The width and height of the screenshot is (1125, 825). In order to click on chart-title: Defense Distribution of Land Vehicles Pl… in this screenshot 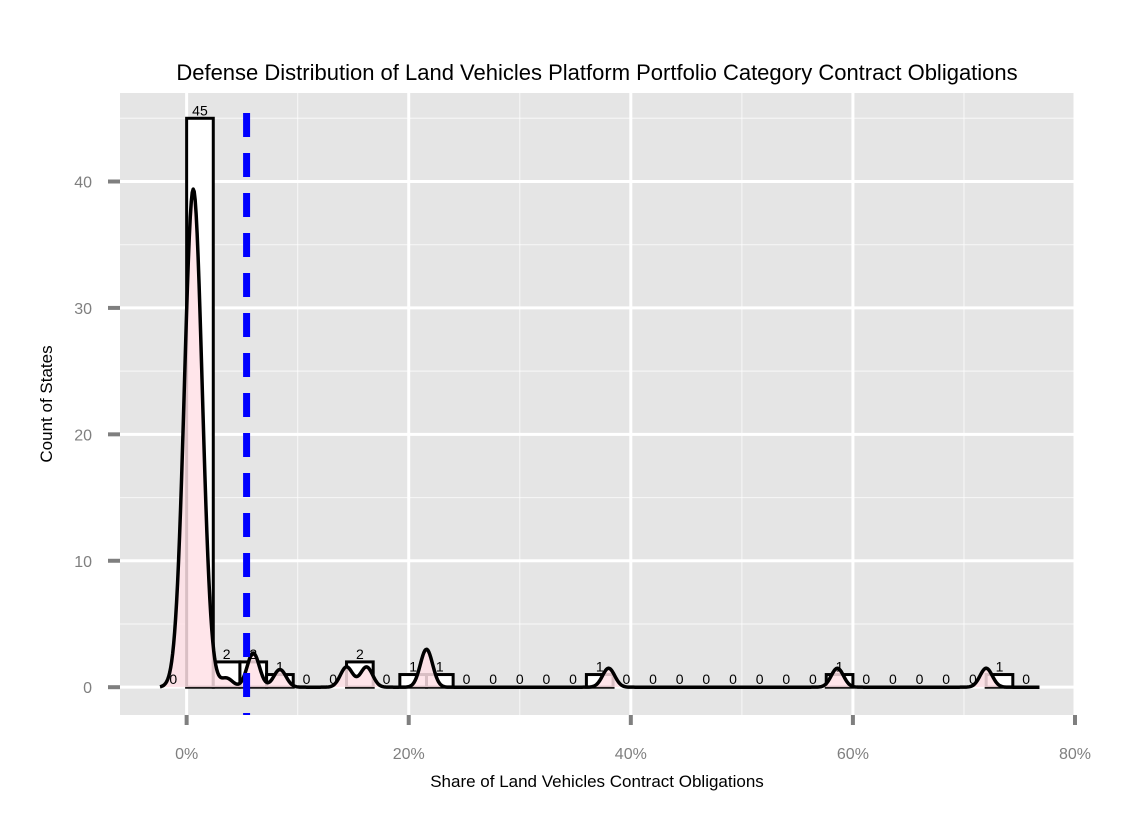, I will do `click(596, 72)`.